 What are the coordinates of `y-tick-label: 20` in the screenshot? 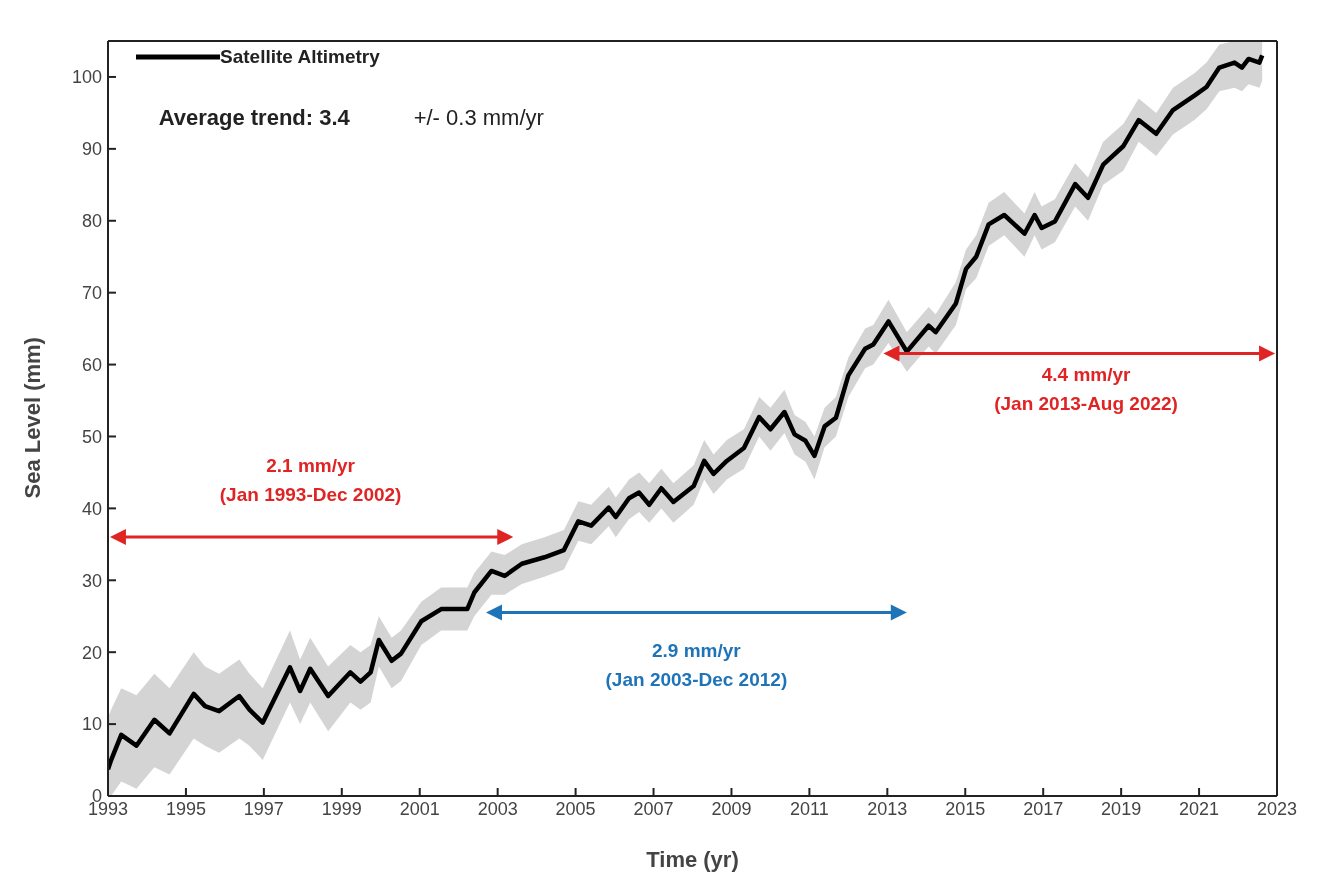 It's located at (91, 652).